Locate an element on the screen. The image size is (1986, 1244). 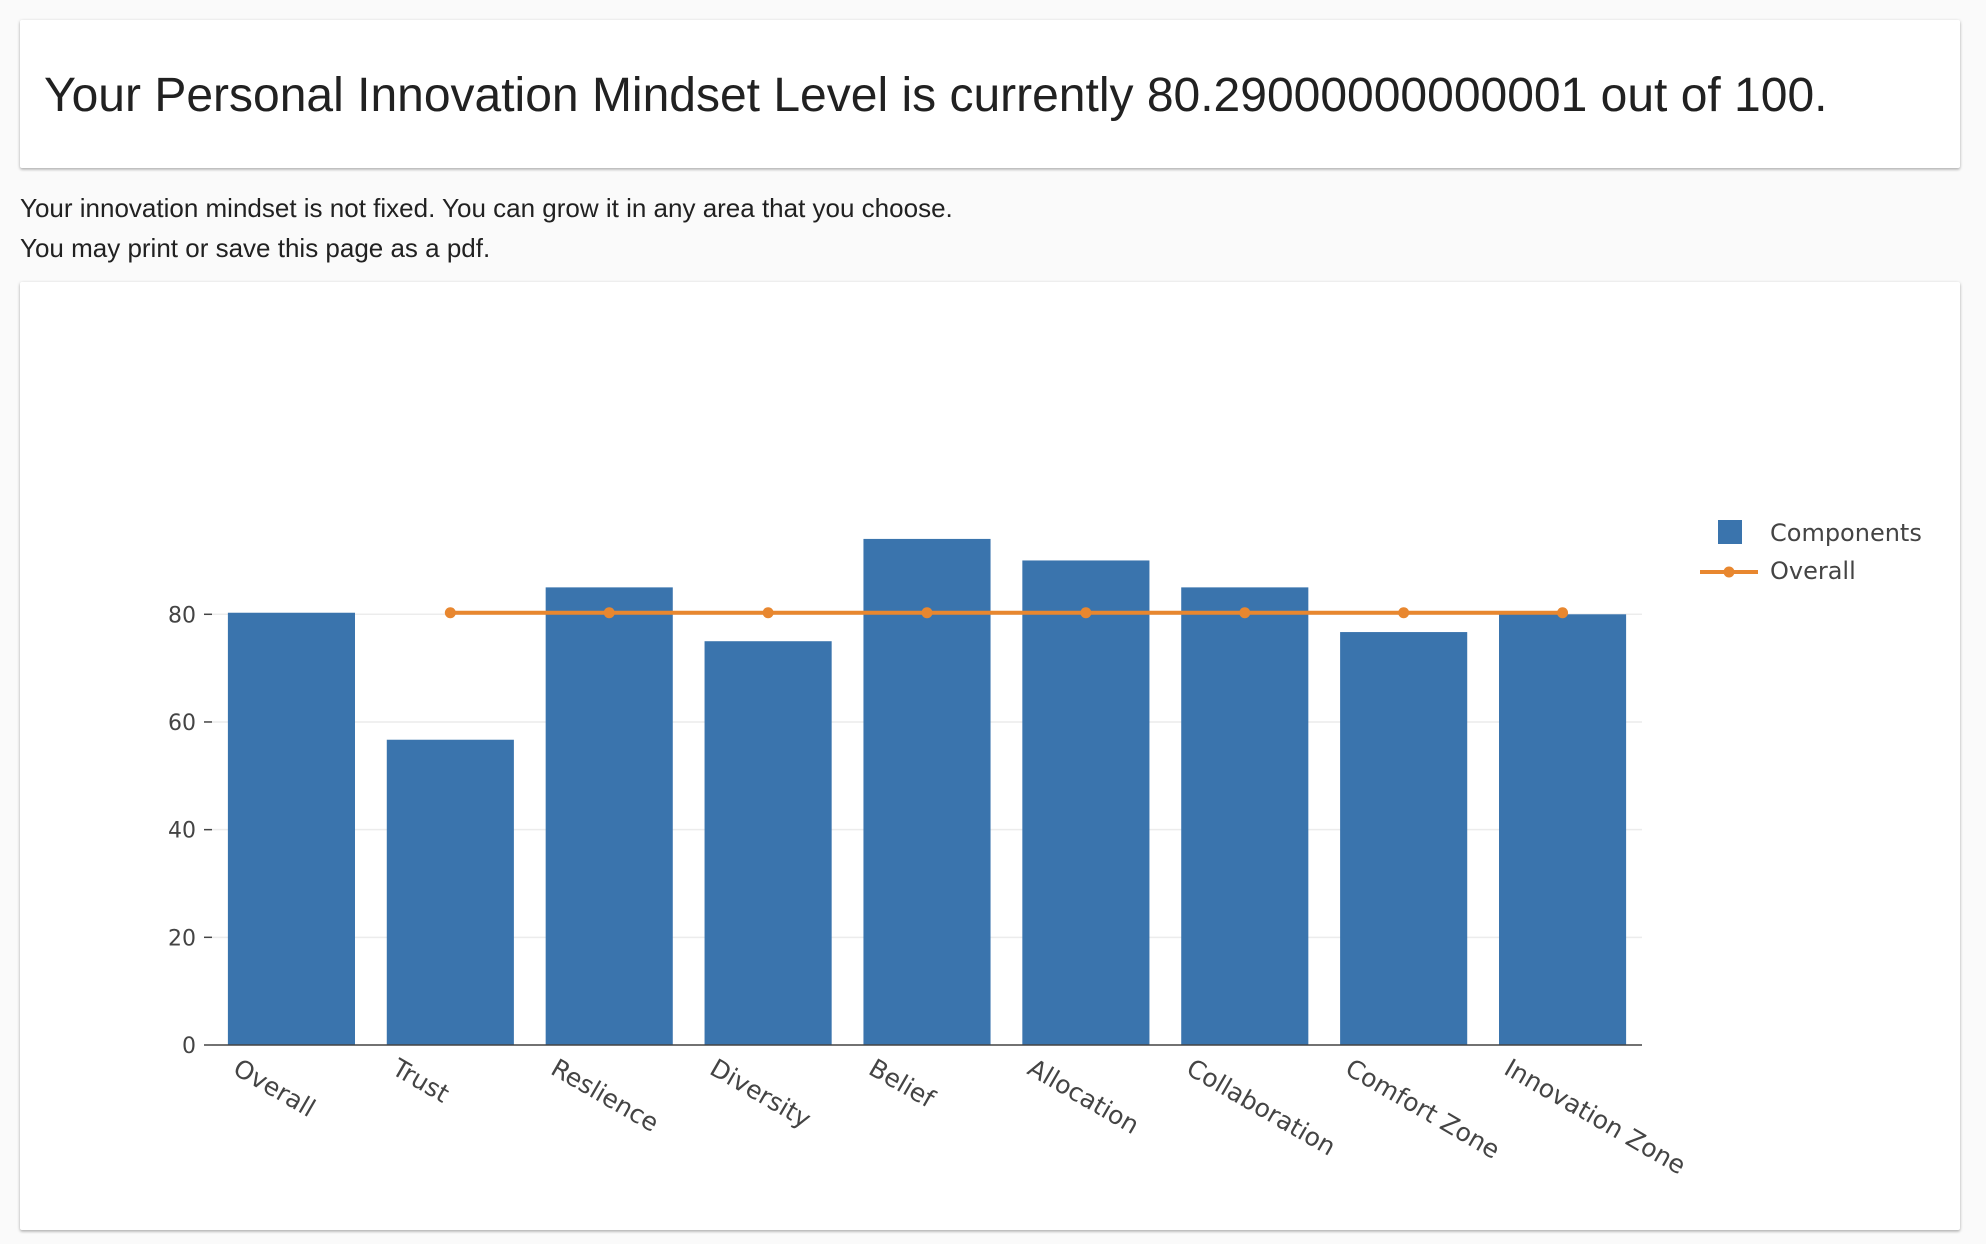
y-tick-label: 60 is located at coordinates (182, 723).